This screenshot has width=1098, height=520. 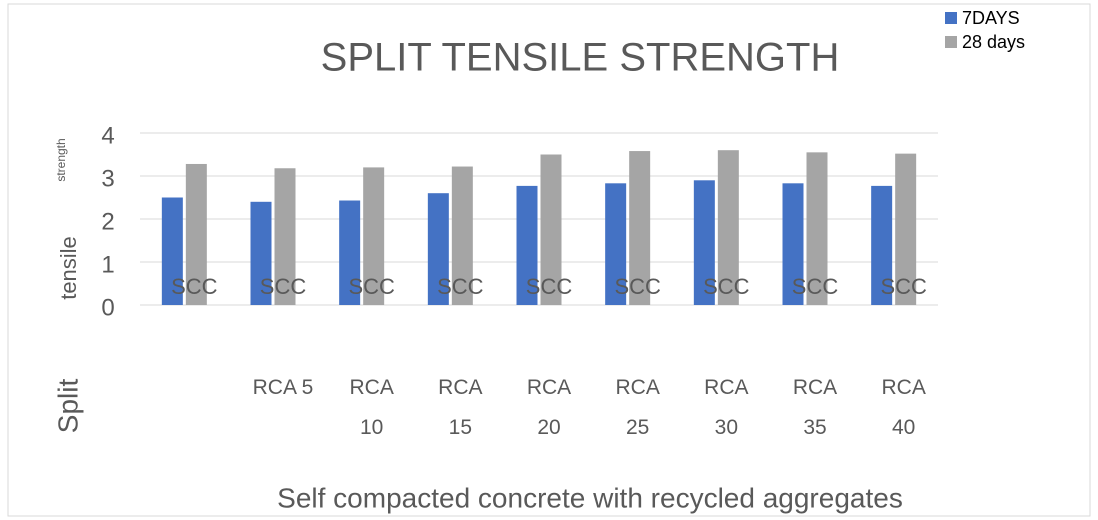 I want to click on y-axis-label: tensile, so click(x=68, y=268).